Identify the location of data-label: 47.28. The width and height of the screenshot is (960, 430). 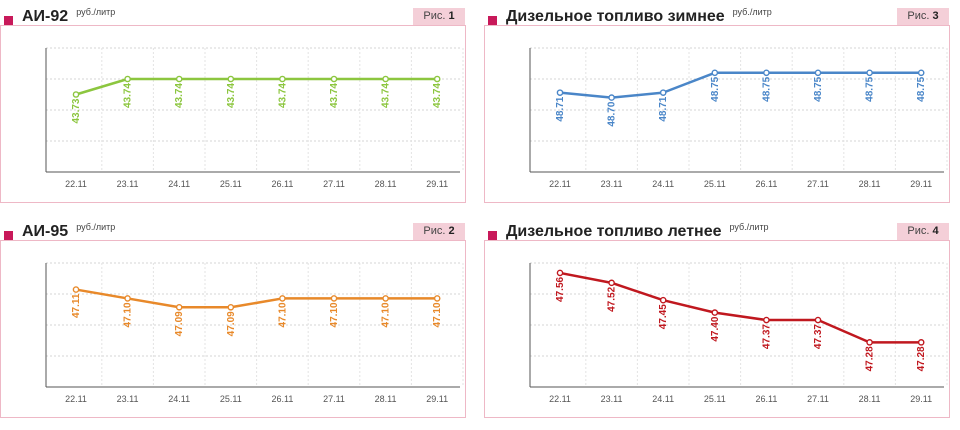
(870, 358).